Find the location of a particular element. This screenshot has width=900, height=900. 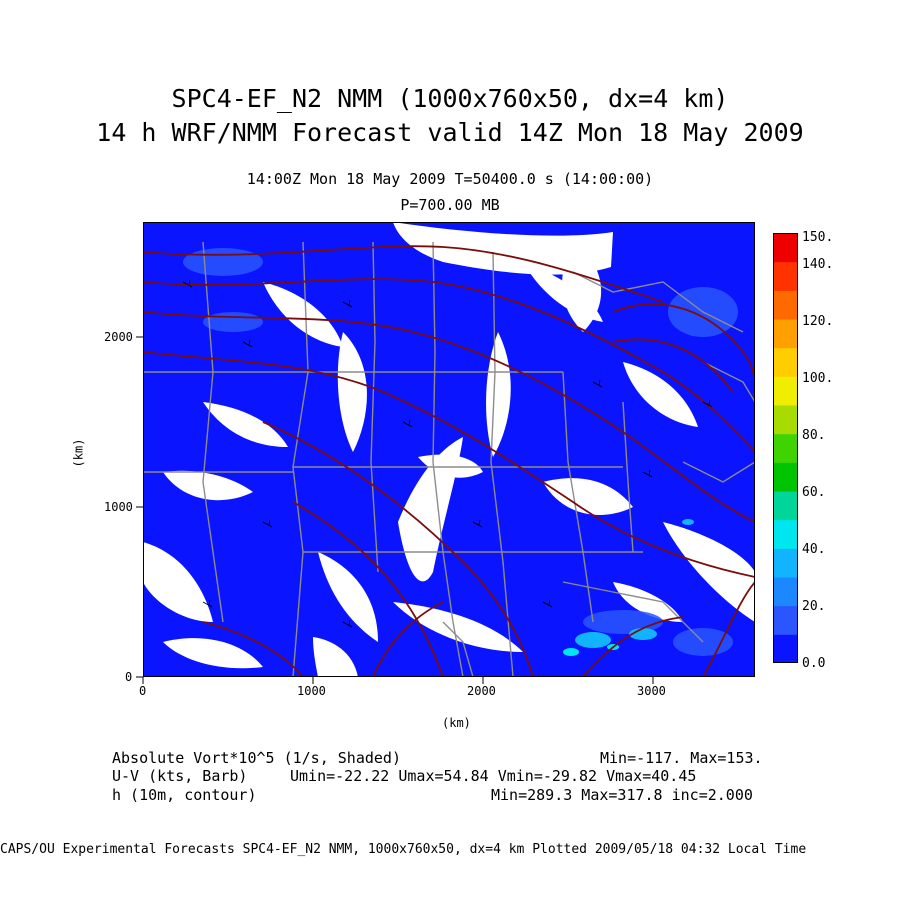

wind-variable-label: U-V (kts, Barb) is located at coordinates (180, 776).